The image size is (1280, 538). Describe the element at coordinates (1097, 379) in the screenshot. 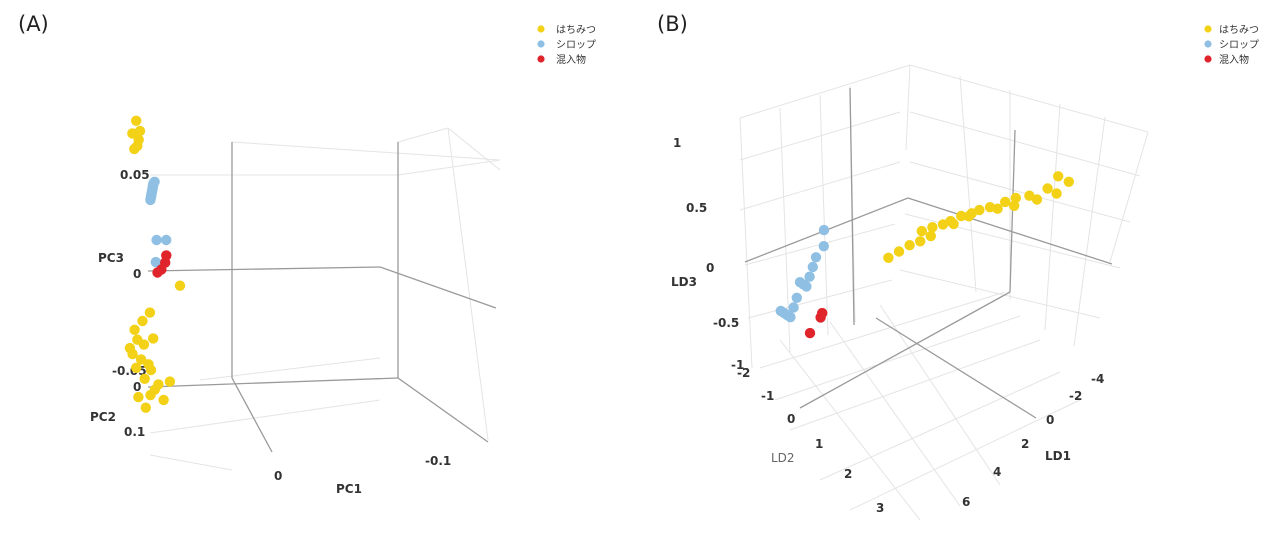

I see `ld1-tick-neg4: -4` at that location.